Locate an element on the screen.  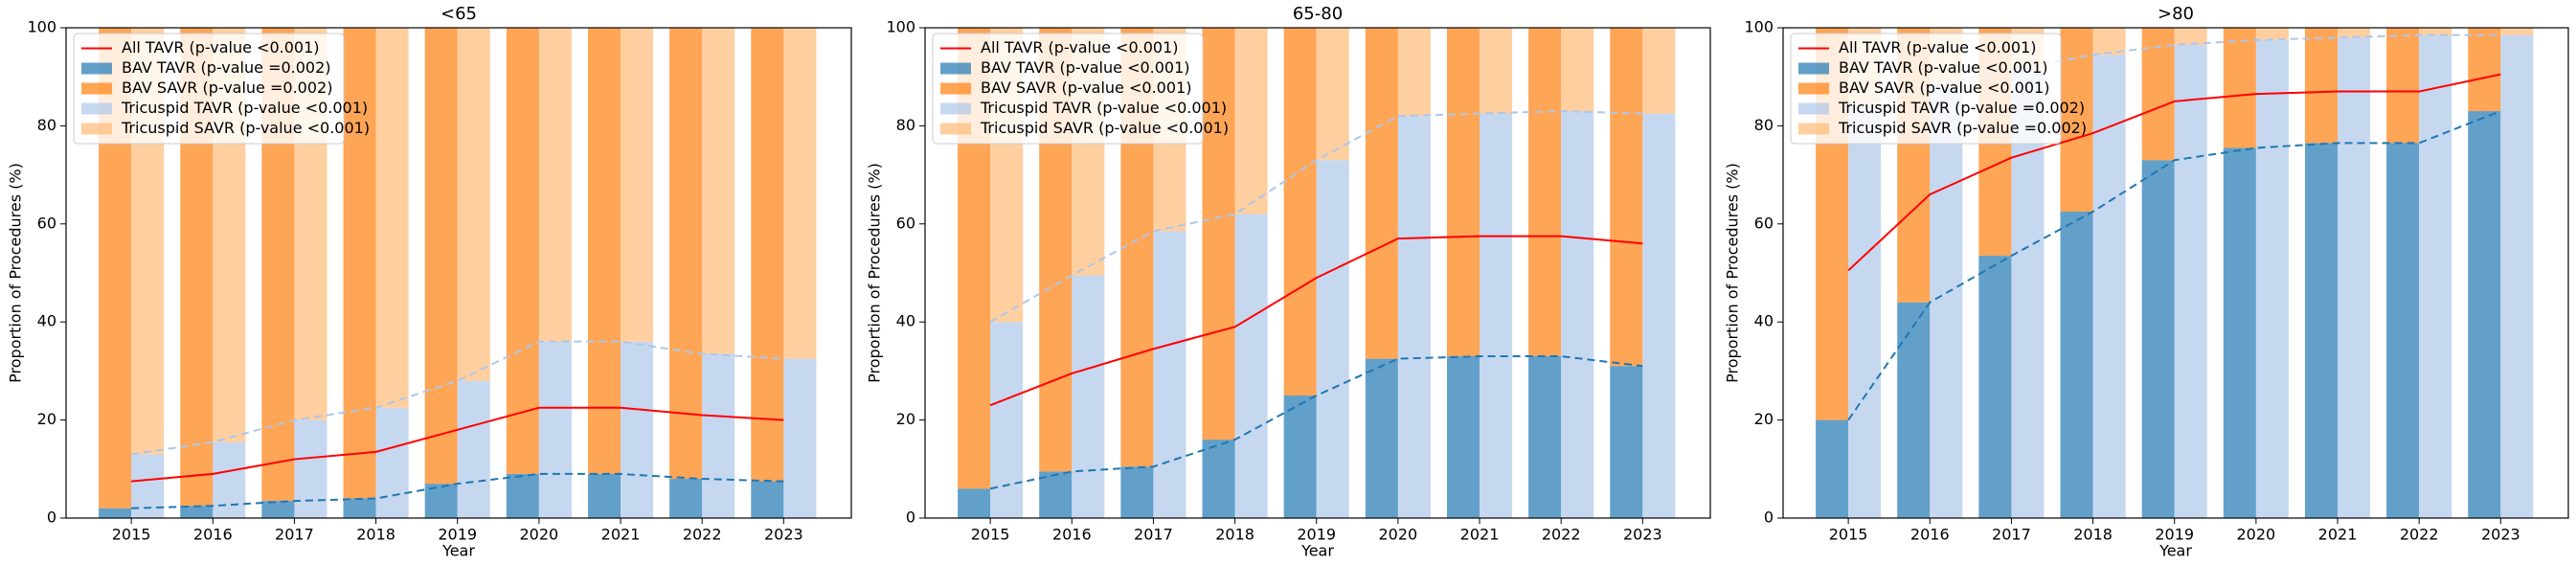
legend-label: All TAVR (p-value <0.001) is located at coordinates (1080, 47).